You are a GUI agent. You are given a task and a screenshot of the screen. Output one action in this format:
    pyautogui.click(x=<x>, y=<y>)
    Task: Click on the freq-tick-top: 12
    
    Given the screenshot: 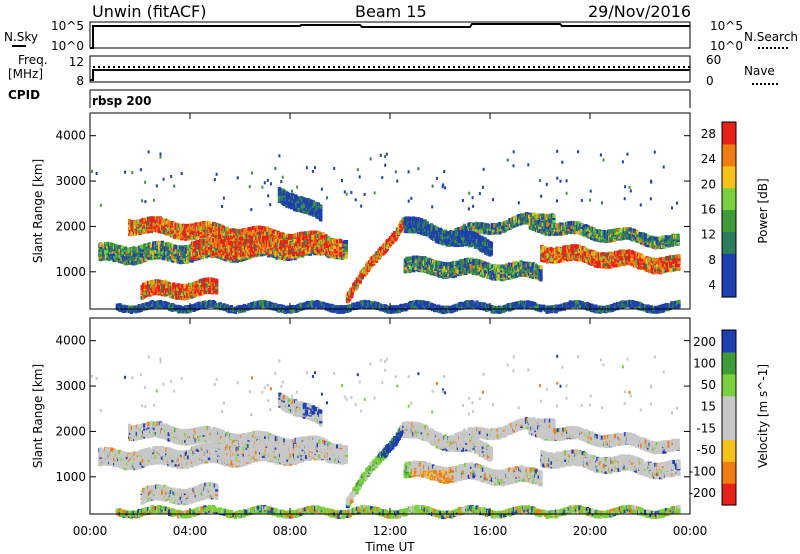 What is the action you would take?
    pyautogui.click(x=76, y=62)
    